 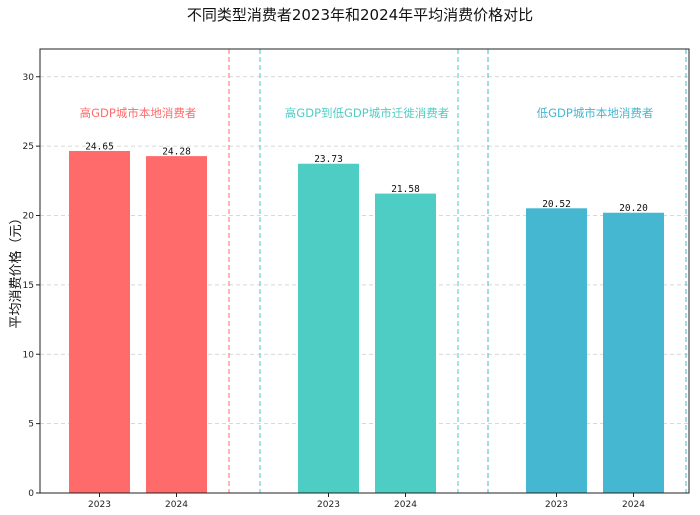 What do you see at coordinates (556, 350) in the screenshot?
I see `bar-3-2023` at bounding box center [556, 350].